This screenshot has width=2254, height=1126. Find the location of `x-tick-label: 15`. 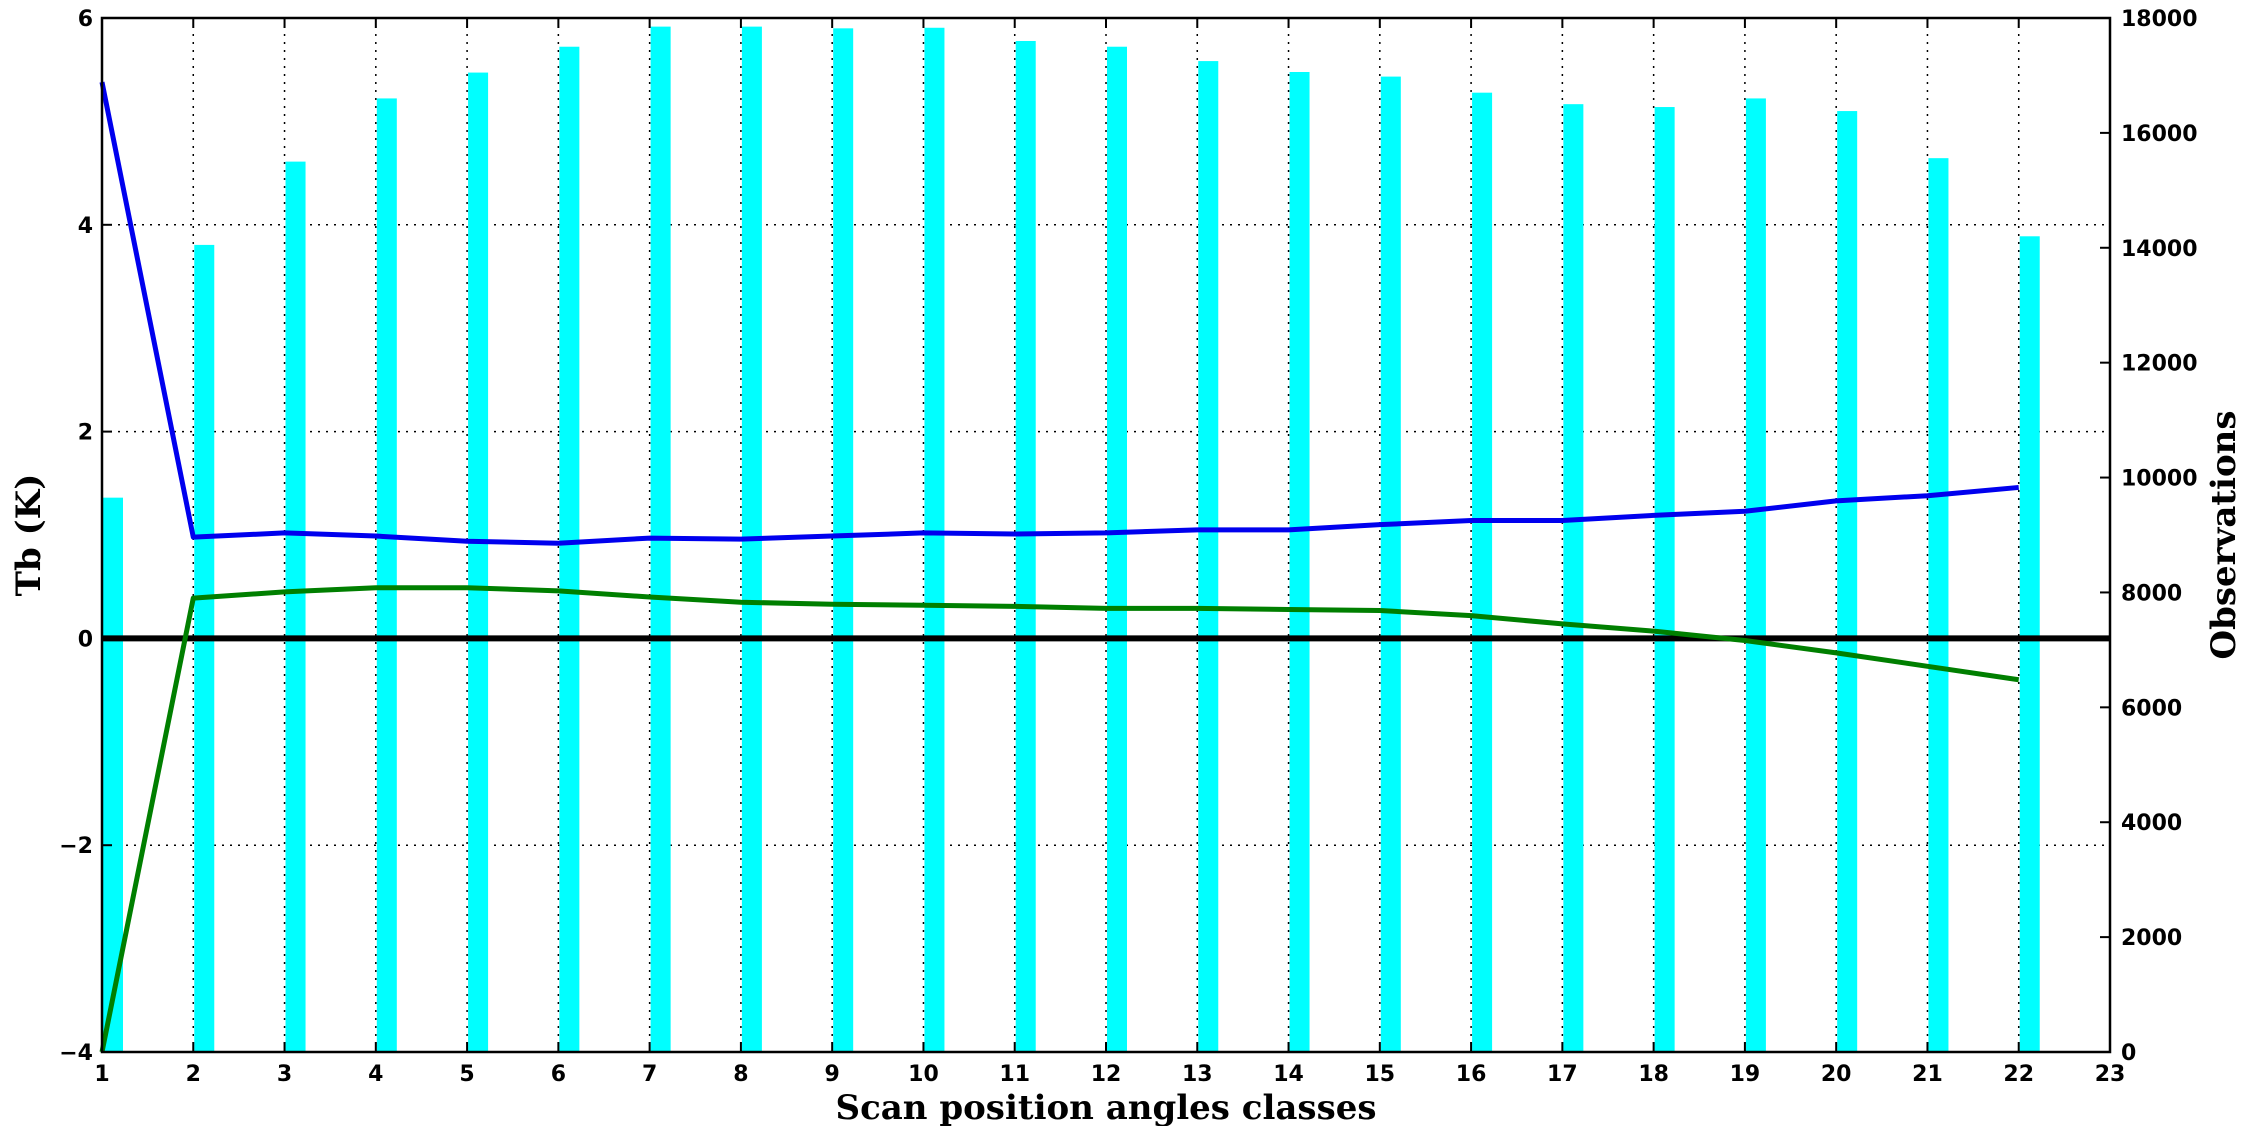

x-tick-label: 15 is located at coordinates (1380, 1074).